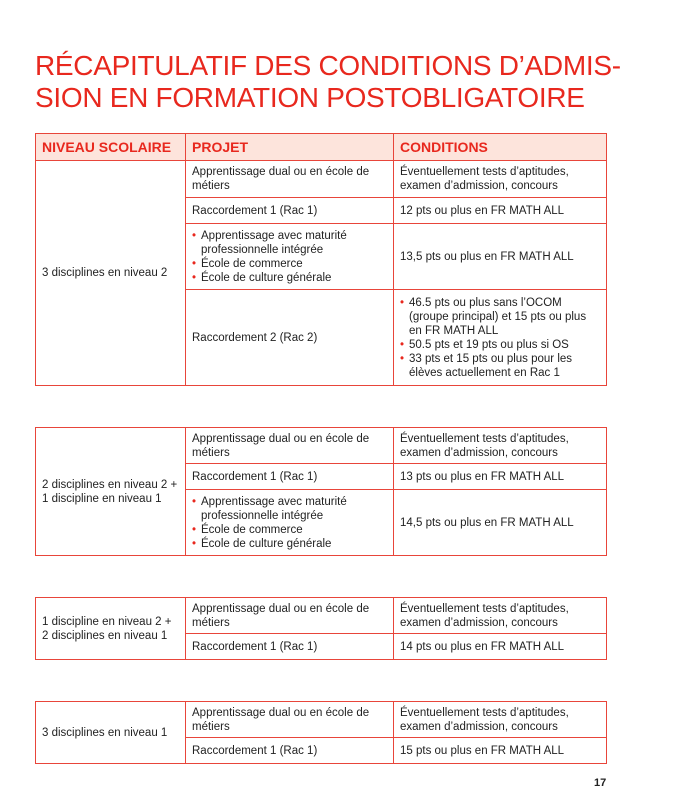  I want to click on page-number: 17, so click(600, 783).